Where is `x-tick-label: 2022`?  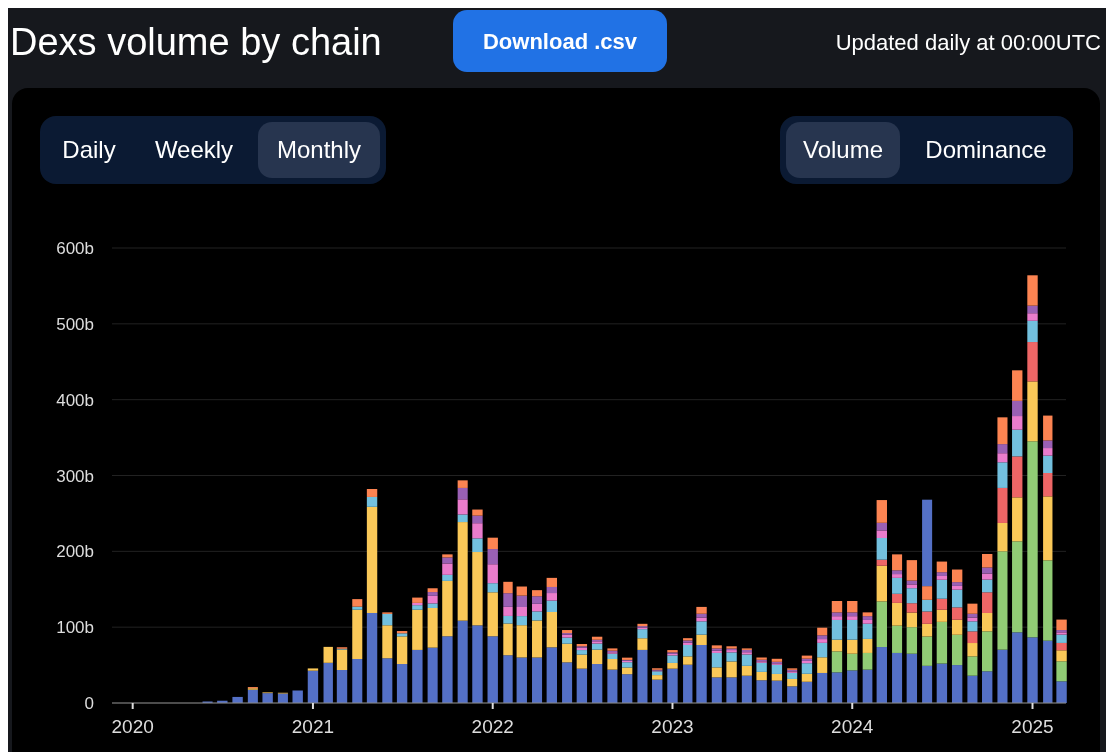 x-tick-label: 2022 is located at coordinates (492, 726).